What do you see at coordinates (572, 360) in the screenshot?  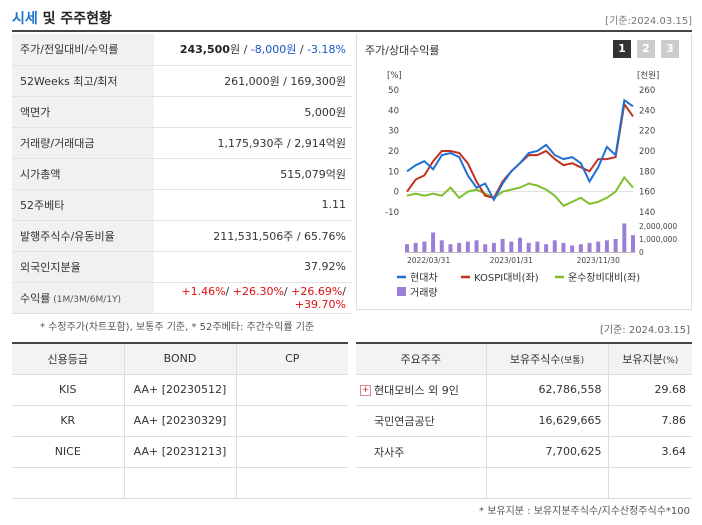 I see `holders-header-shares-unit: (보통)` at bounding box center [572, 360].